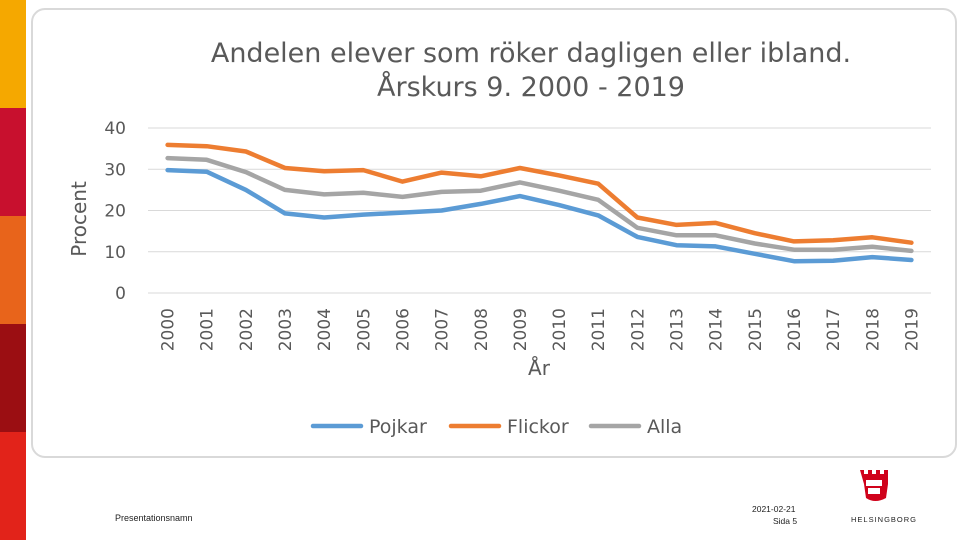 The height and width of the screenshot is (540, 960). I want to click on y-tick-label: 20, so click(115, 212).